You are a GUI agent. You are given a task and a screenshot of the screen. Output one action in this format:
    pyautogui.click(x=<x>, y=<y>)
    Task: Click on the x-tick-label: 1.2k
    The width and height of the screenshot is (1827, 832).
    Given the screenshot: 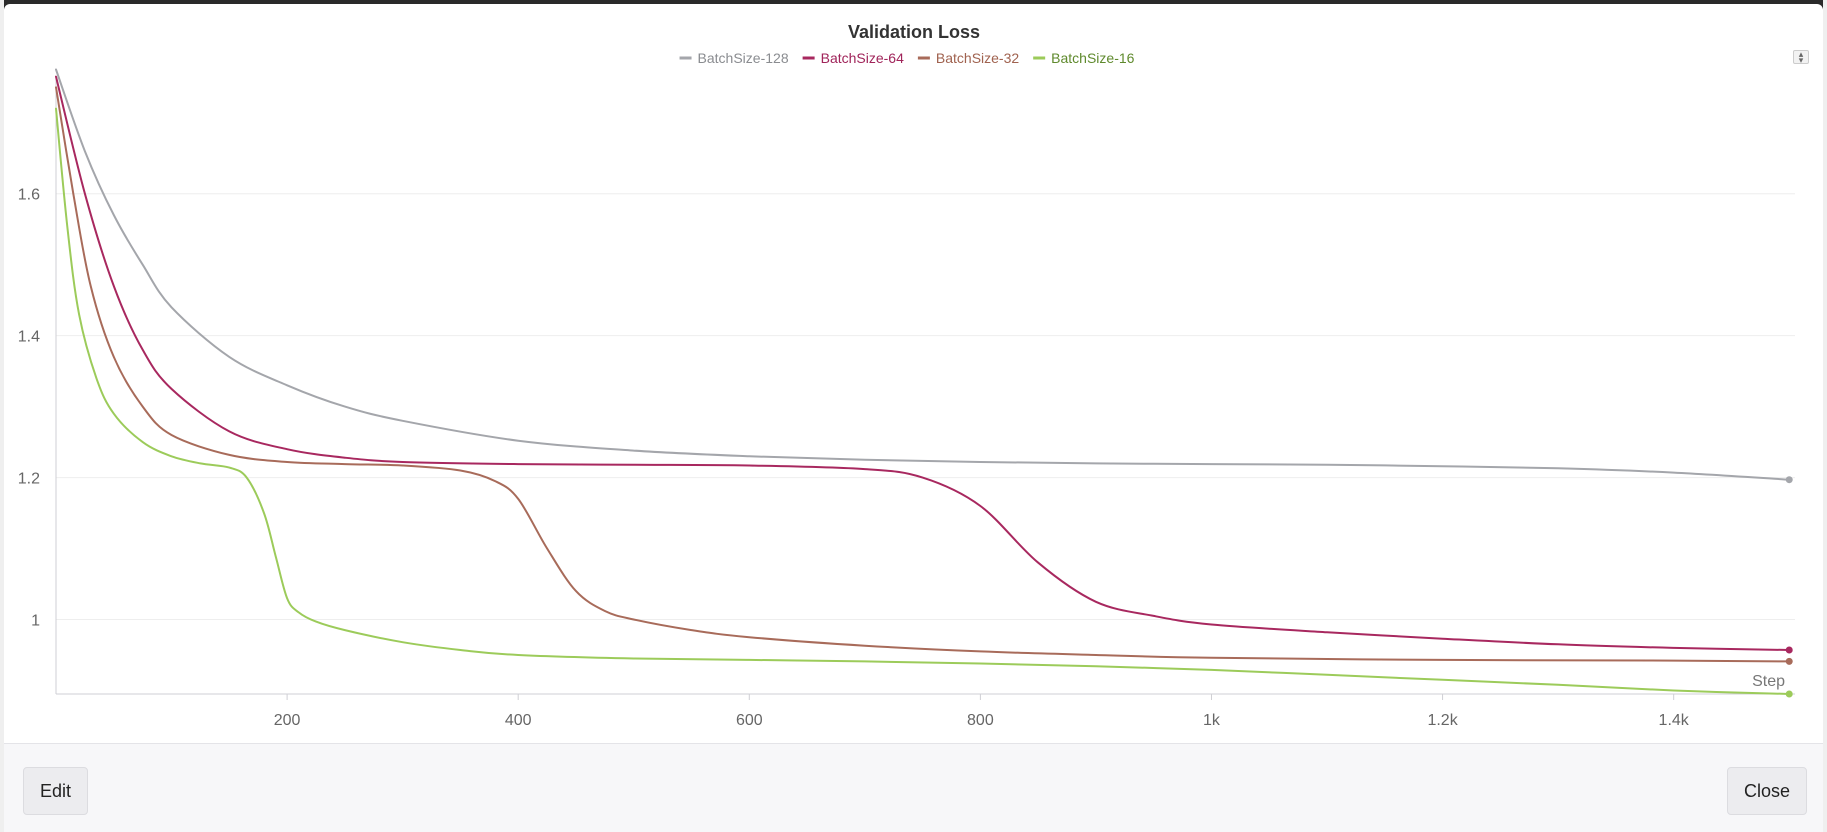 What is the action you would take?
    pyautogui.click(x=1442, y=720)
    